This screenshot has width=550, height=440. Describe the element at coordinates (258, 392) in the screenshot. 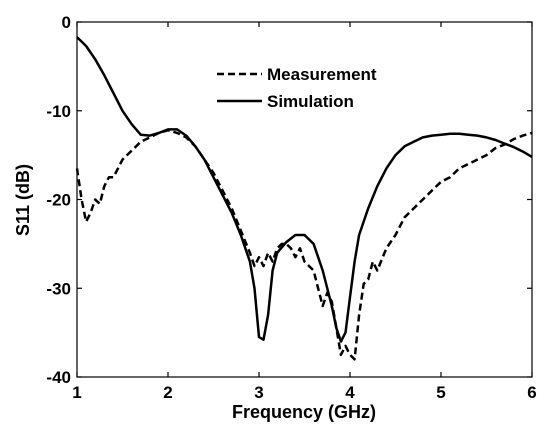

I see `x-tick-label: 3` at that location.